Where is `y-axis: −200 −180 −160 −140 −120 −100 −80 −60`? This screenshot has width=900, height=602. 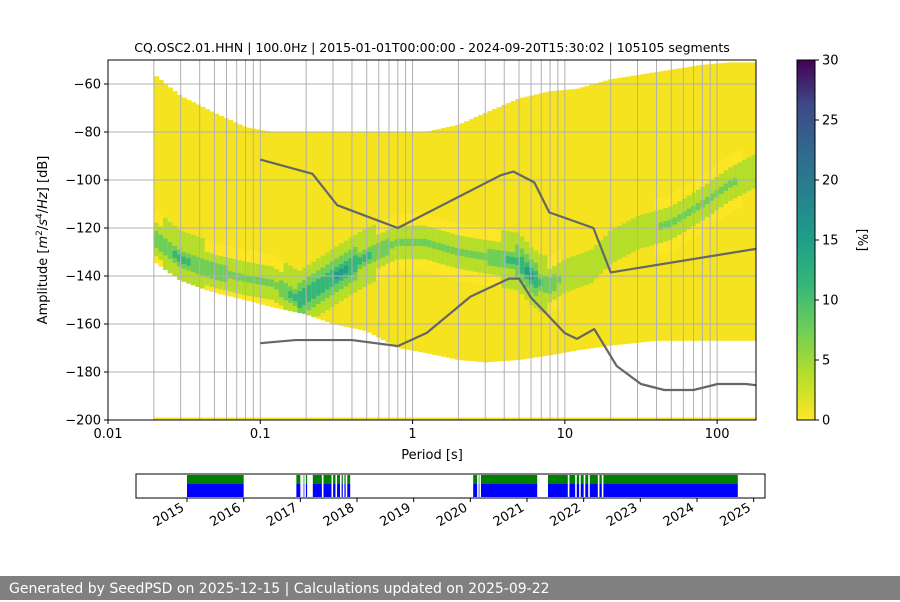 y-axis: −200 −180 −160 −140 −120 −100 −80 −60 is located at coordinates (86, 253).